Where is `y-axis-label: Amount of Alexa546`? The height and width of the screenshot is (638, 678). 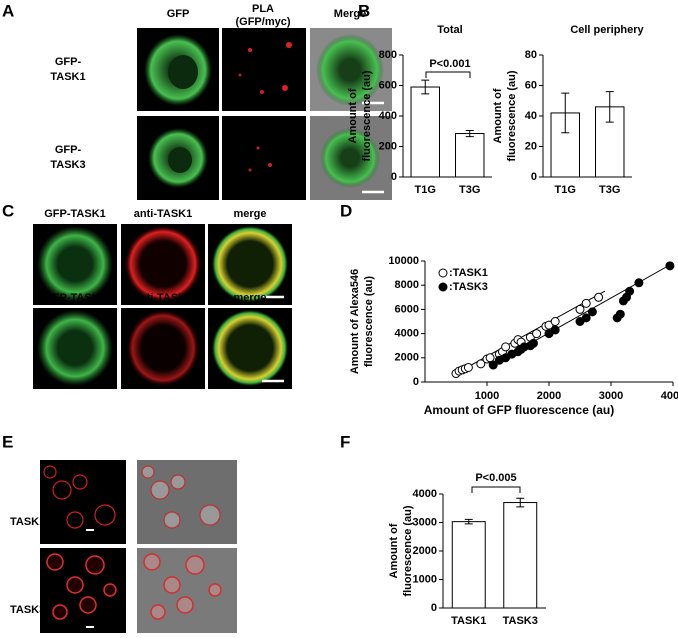
y-axis-label: Amount of Alexa546 is located at coordinates (355, 321).